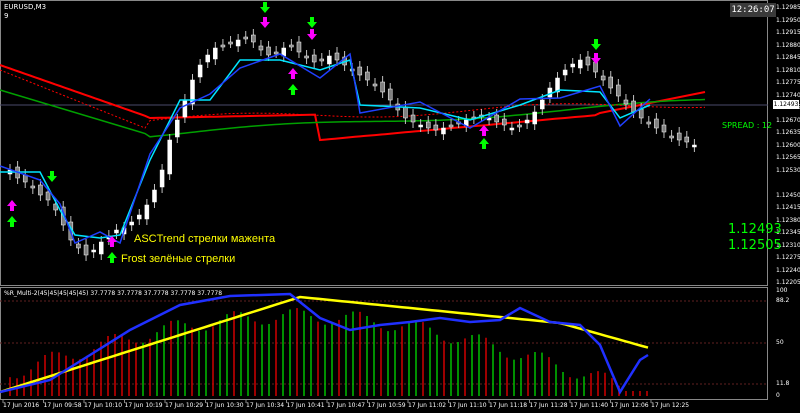  I want to click on time-tick: 17 Jun 11:28, so click(548, 405).